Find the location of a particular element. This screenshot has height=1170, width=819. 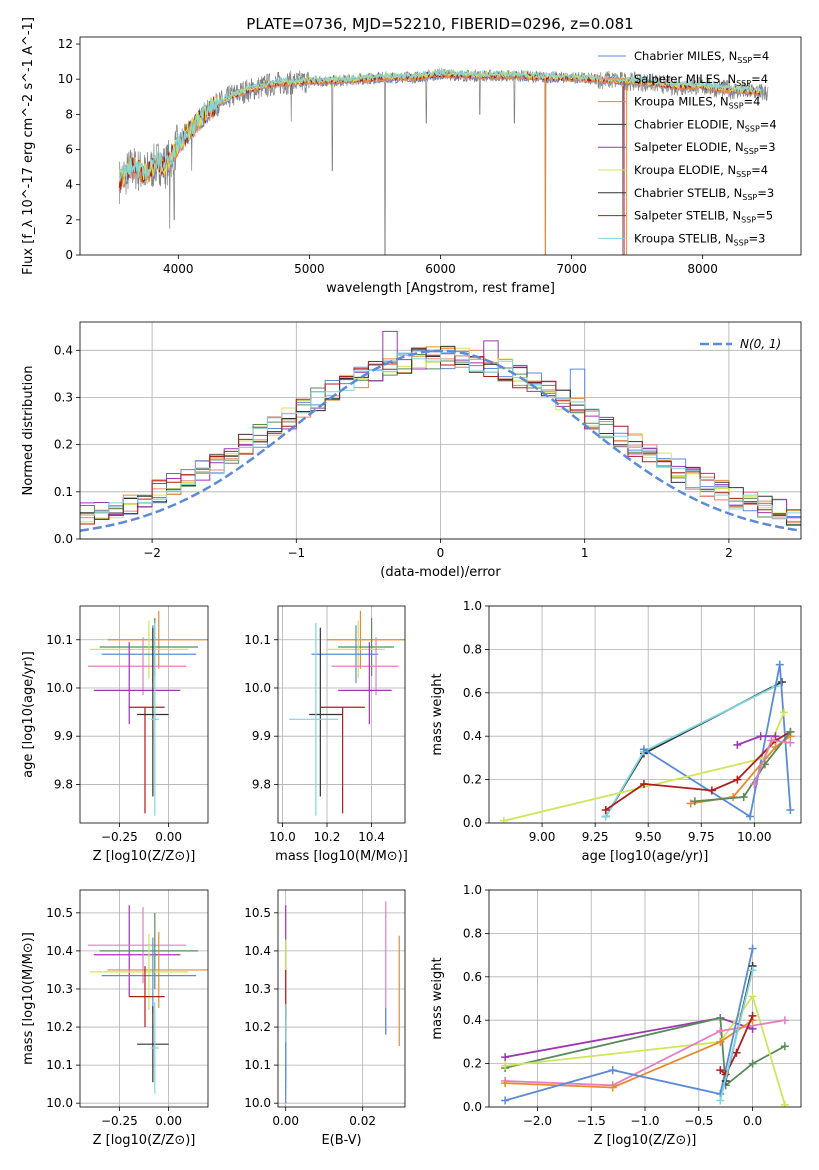

x-tick-label: 6000 is located at coordinates (440, 269).